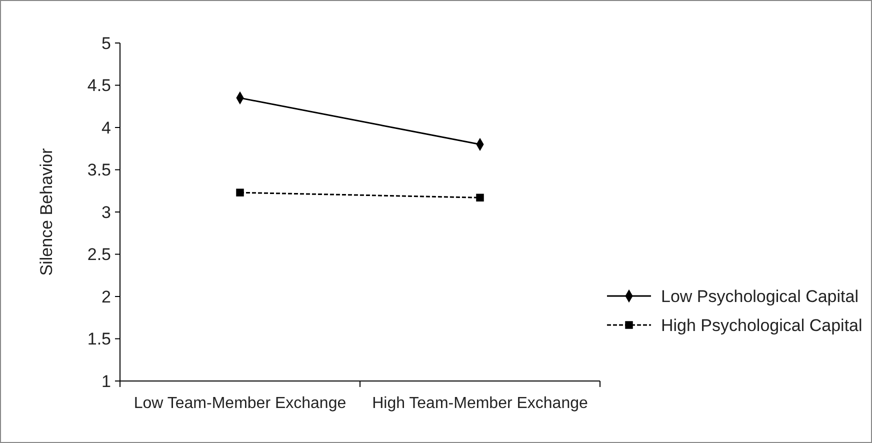 This screenshot has height=443, width=872. What do you see at coordinates (106, 128) in the screenshot?
I see `y-tick-label: 4` at bounding box center [106, 128].